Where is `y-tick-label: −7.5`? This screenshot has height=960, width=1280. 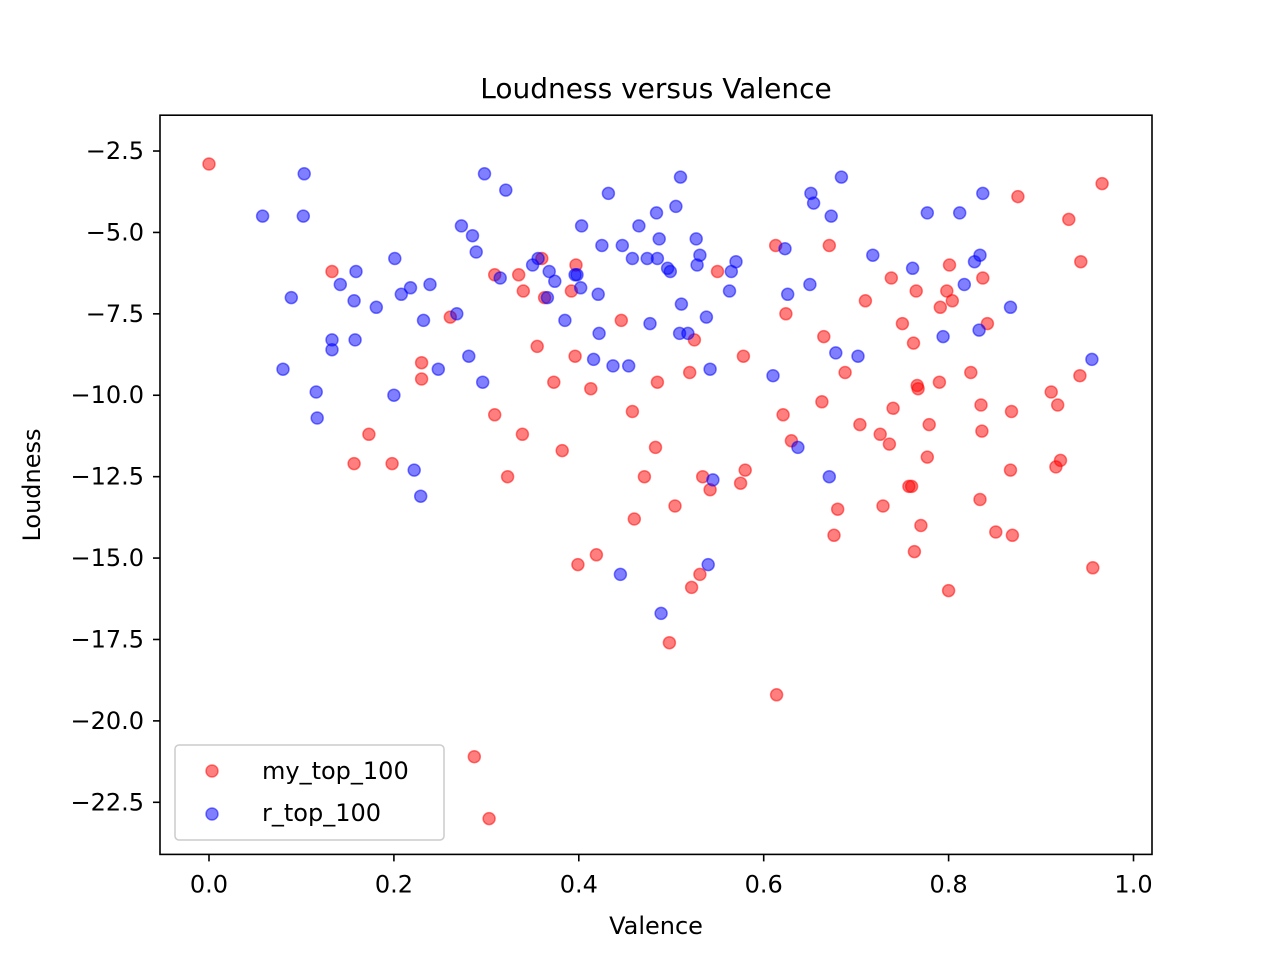 y-tick-label: −7.5 is located at coordinates (115, 314).